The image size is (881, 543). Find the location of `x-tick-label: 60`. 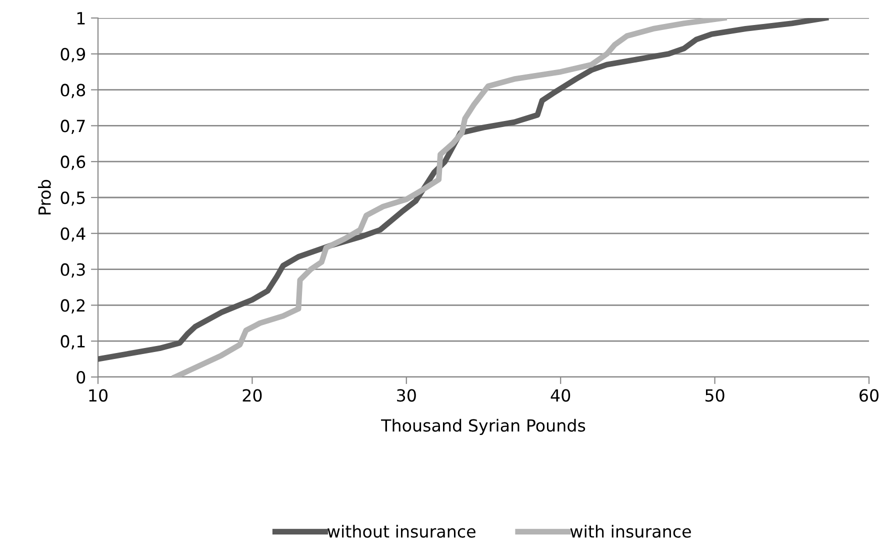

x-tick-label: 60 is located at coordinates (869, 395).